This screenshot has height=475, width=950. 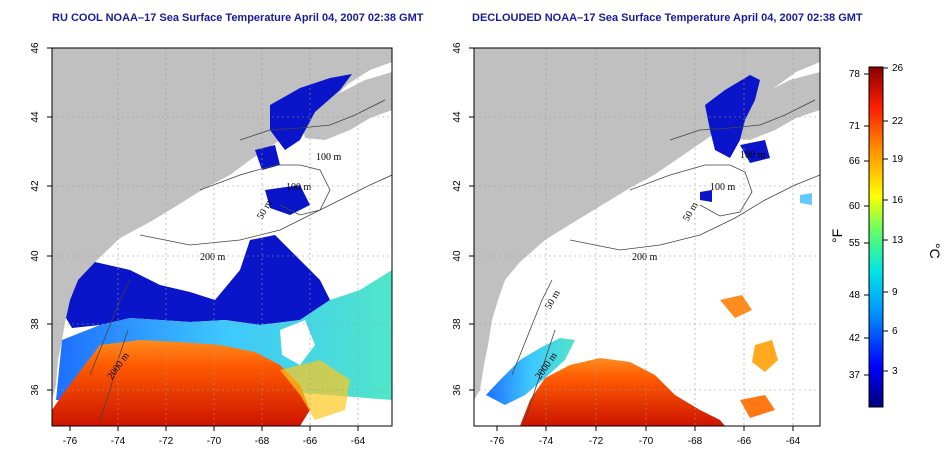 What do you see at coordinates (895, 292) in the screenshot?
I see `celsius-tick-label: 9` at bounding box center [895, 292].